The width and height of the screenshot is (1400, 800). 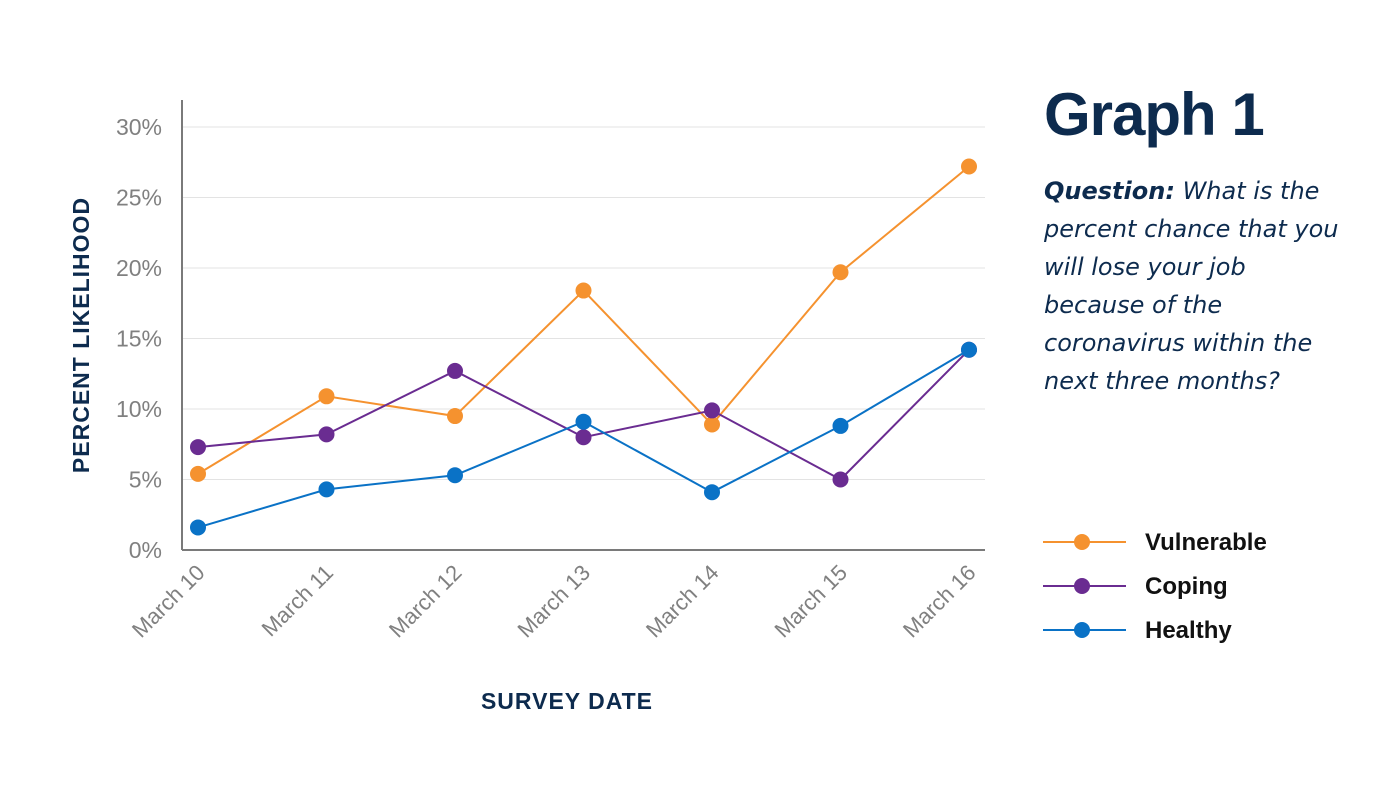 I want to click on x-axis-title: SURVEY DATE, so click(x=567, y=701).